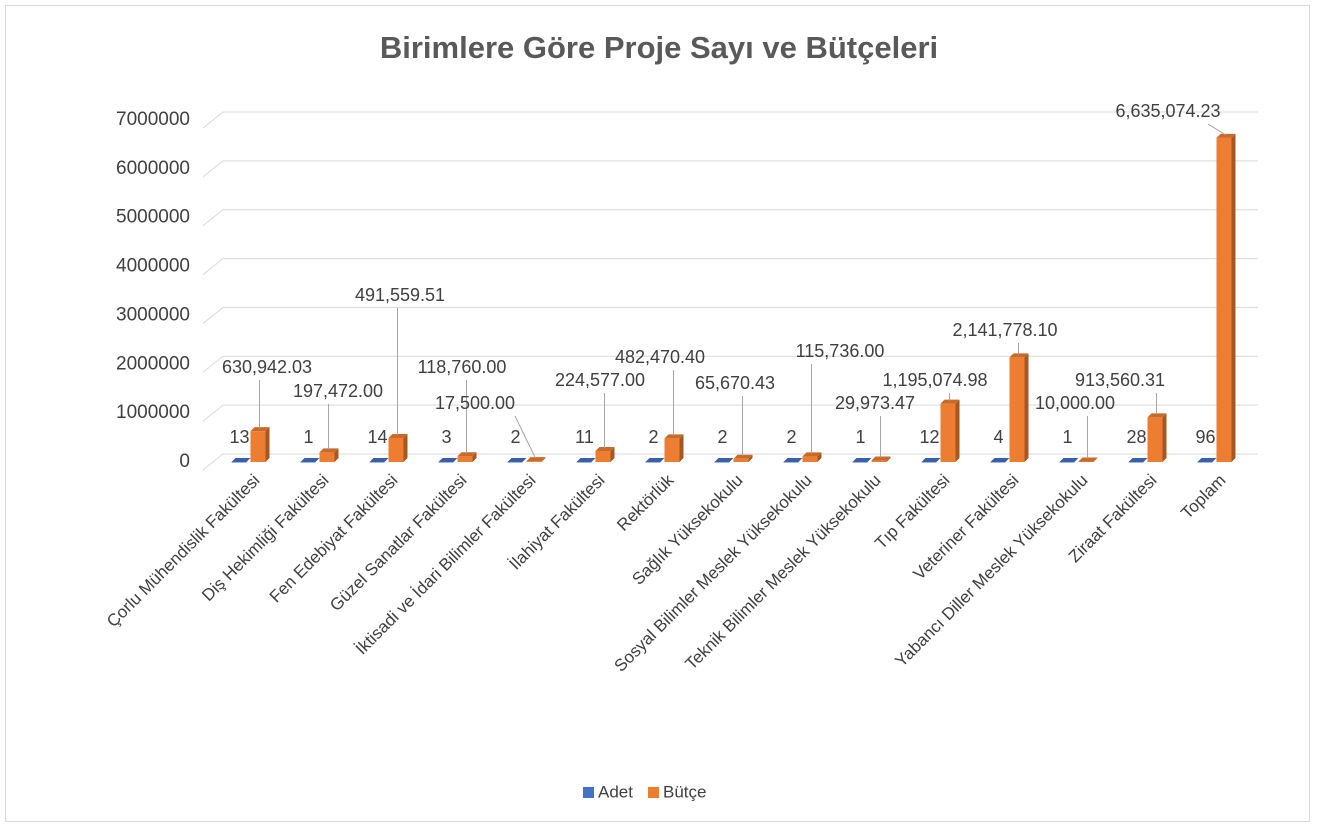 The image size is (1319, 828). I want to click on data-label: 118,760.00, so click(462, 367).